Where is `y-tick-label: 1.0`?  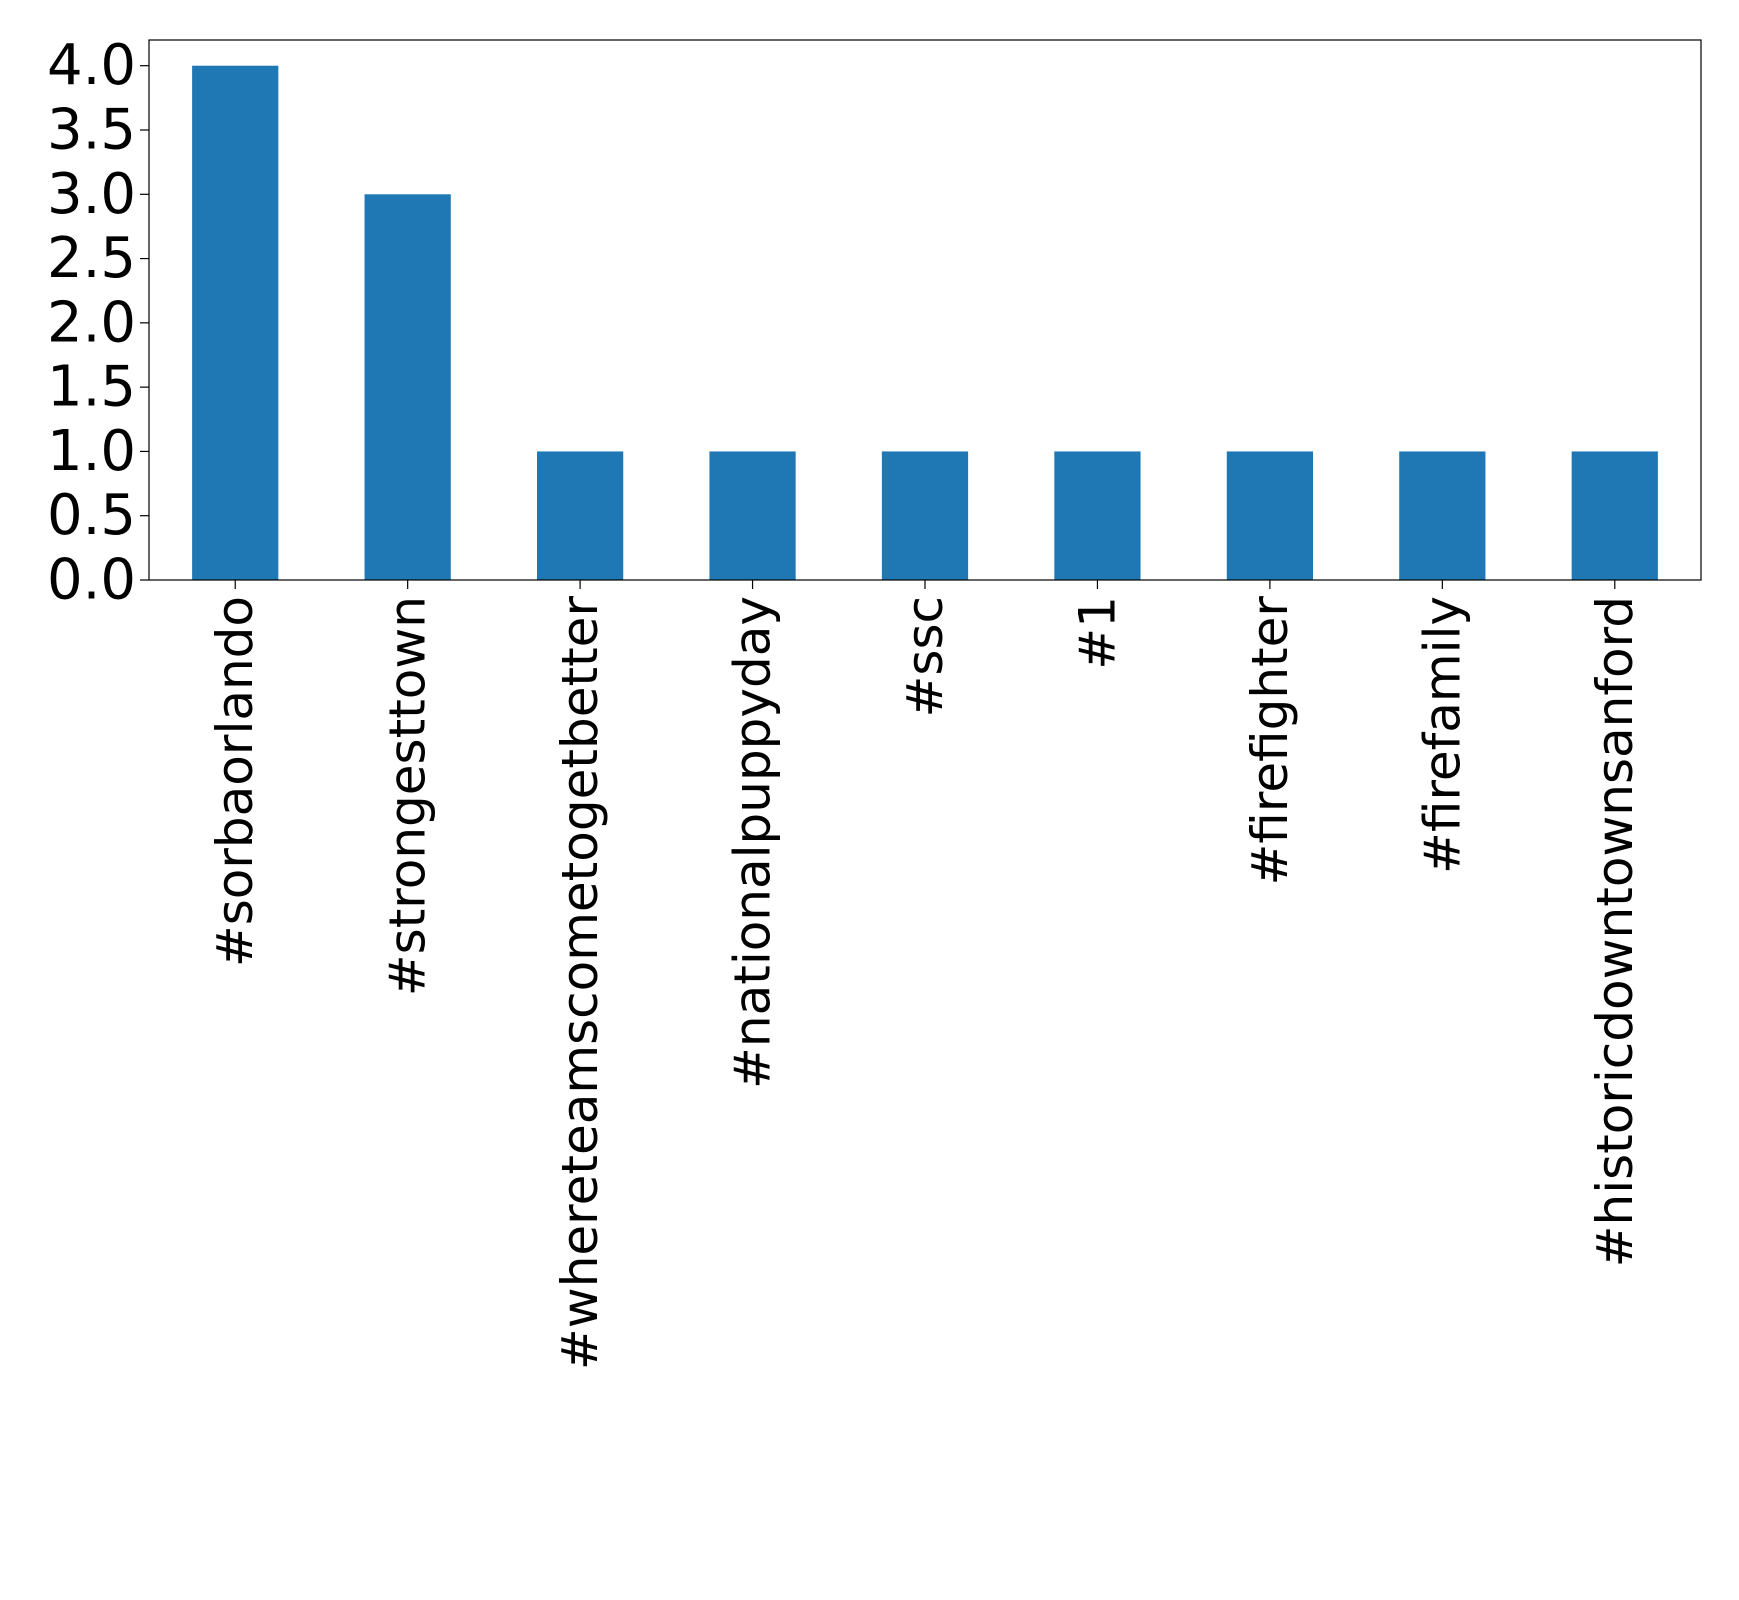
y-tick-label: 1.0 is located at coordinates (91, 451).